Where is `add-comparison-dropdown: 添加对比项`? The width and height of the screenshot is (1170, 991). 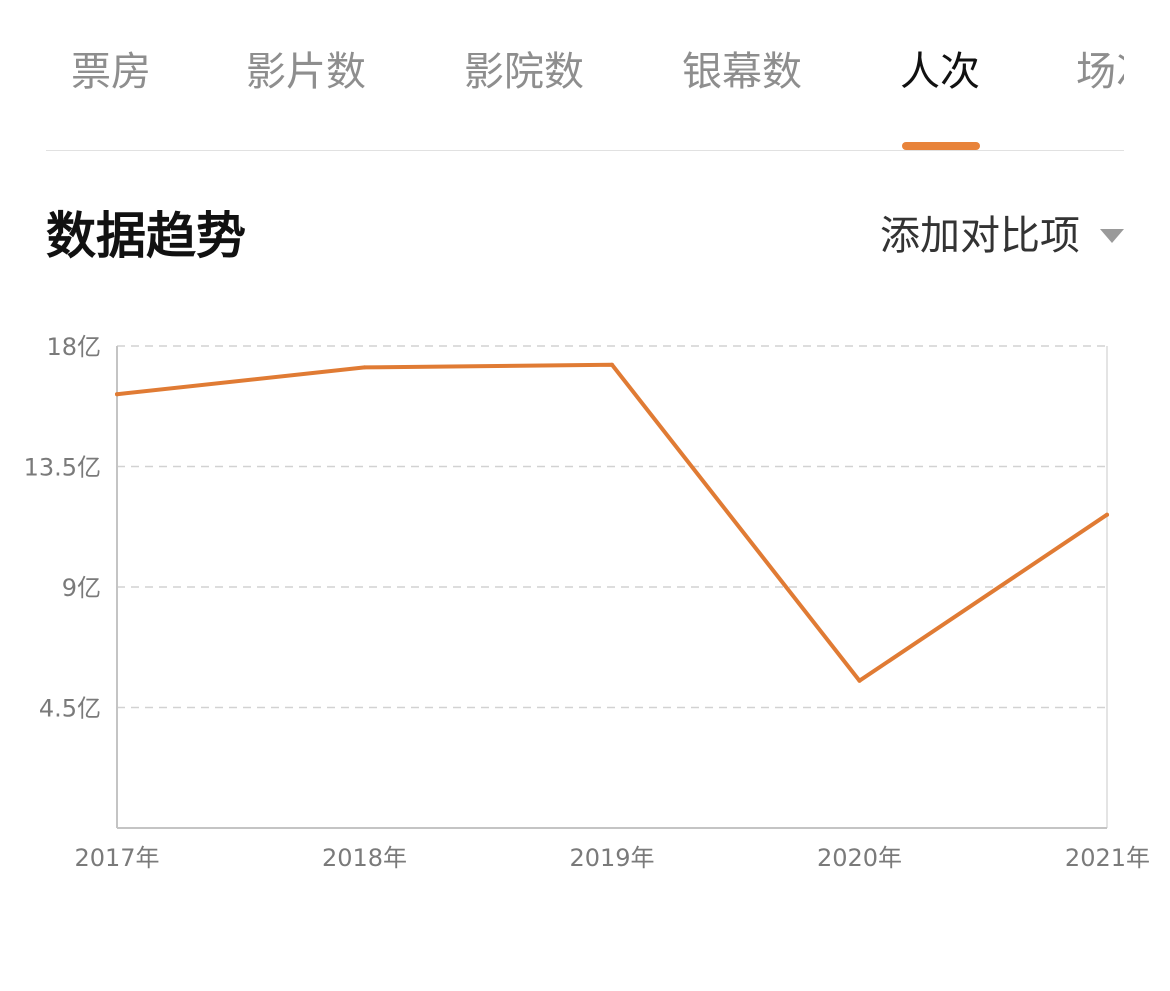
add-comparison-dropdown: 添加对比项 is located at coordinates (1002, 236).